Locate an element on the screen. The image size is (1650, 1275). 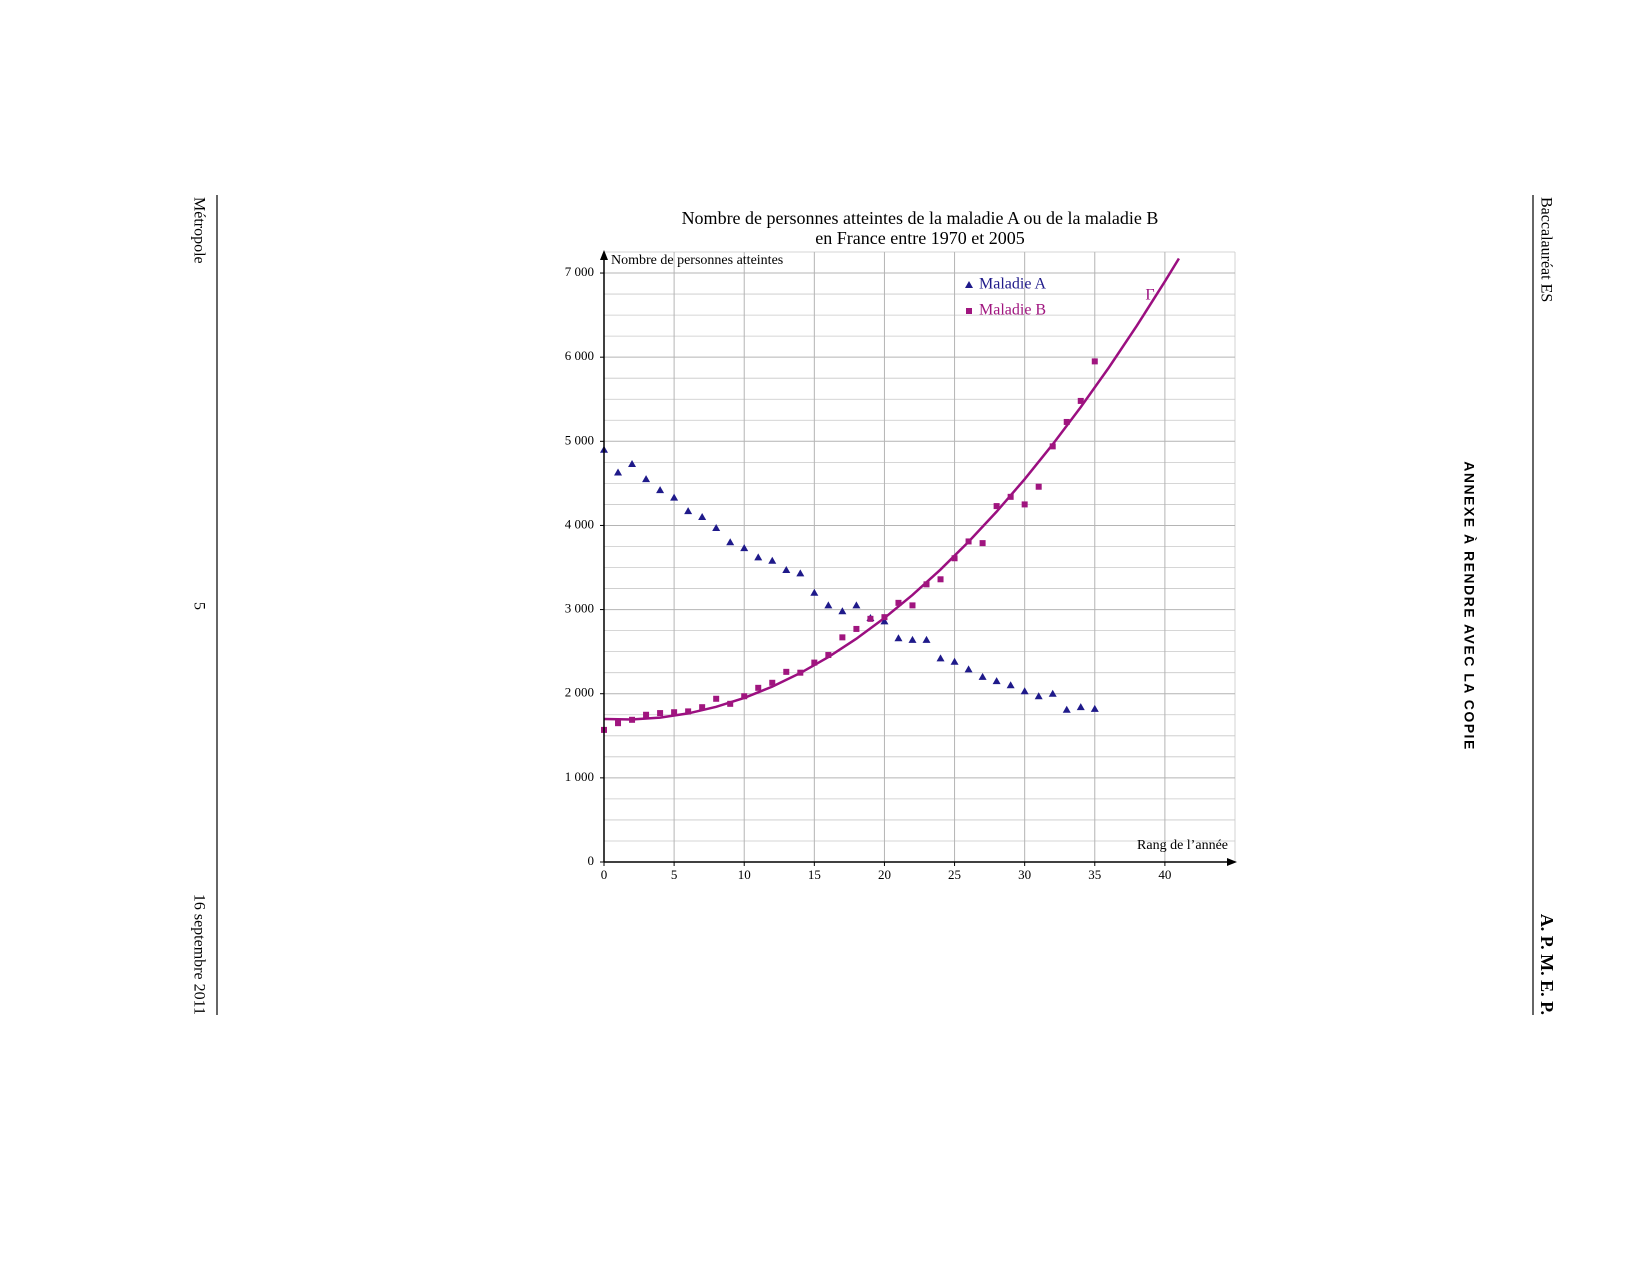
x-tick-label: 5 is located at coordinates (674, 874).